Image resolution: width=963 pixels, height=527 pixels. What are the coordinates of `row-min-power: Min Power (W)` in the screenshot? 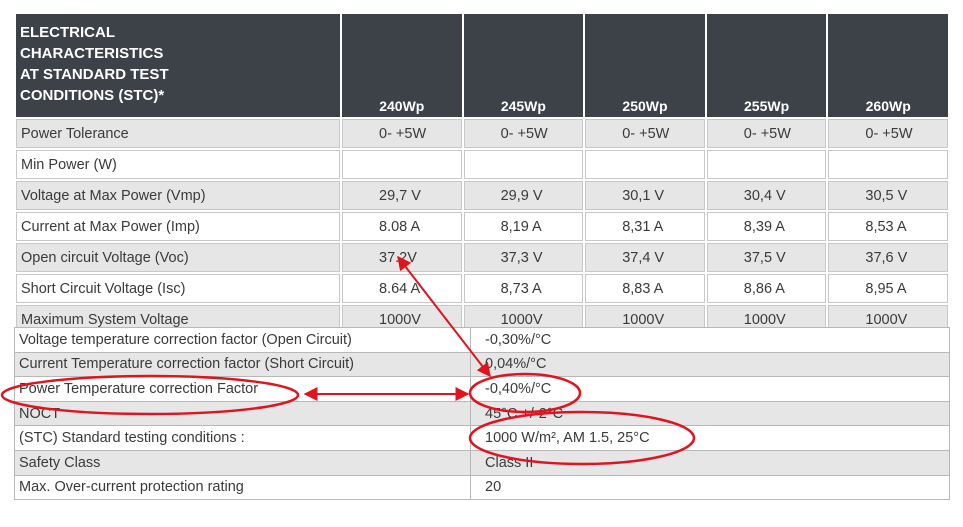 It's located at (482, 164).